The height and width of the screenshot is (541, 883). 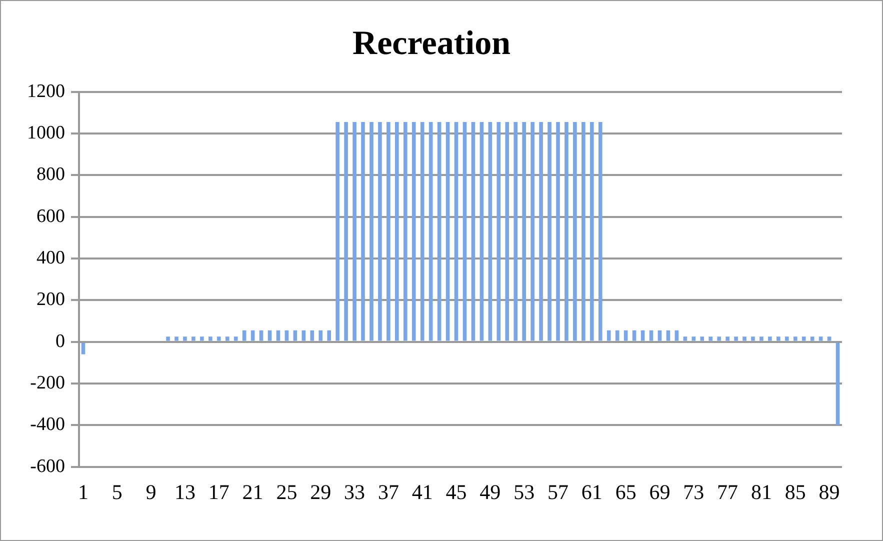 What do you see at coordinates (422, 492) in the screenshot?
I see `x-tick-label: 41` at bounding box center [422, 492].